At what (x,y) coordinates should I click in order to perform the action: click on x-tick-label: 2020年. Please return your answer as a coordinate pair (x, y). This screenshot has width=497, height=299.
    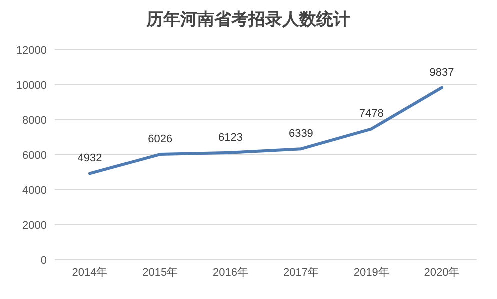
    Looking at the image, I should click on (442, 272).